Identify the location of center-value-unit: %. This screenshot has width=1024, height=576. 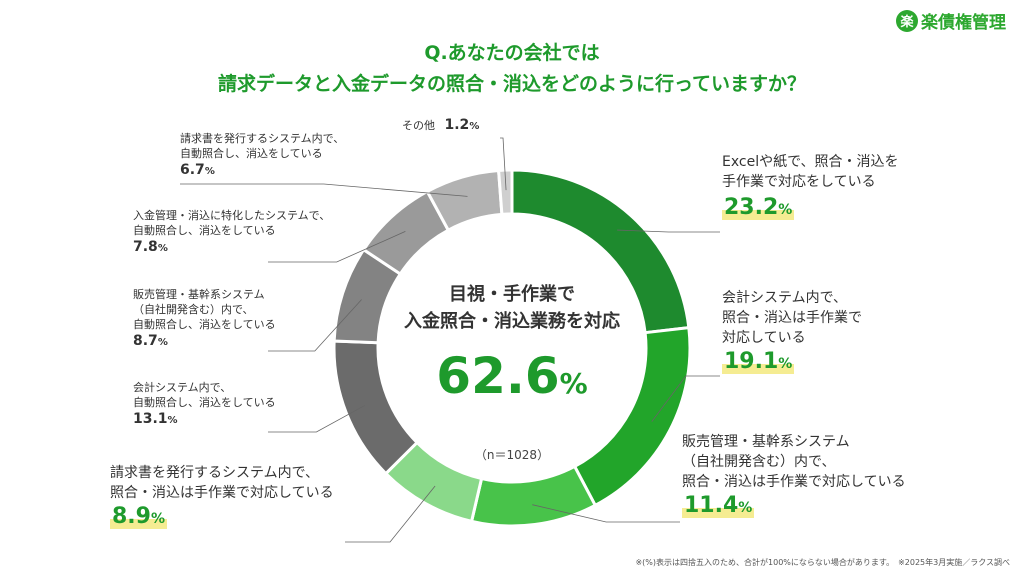
(573, 383).